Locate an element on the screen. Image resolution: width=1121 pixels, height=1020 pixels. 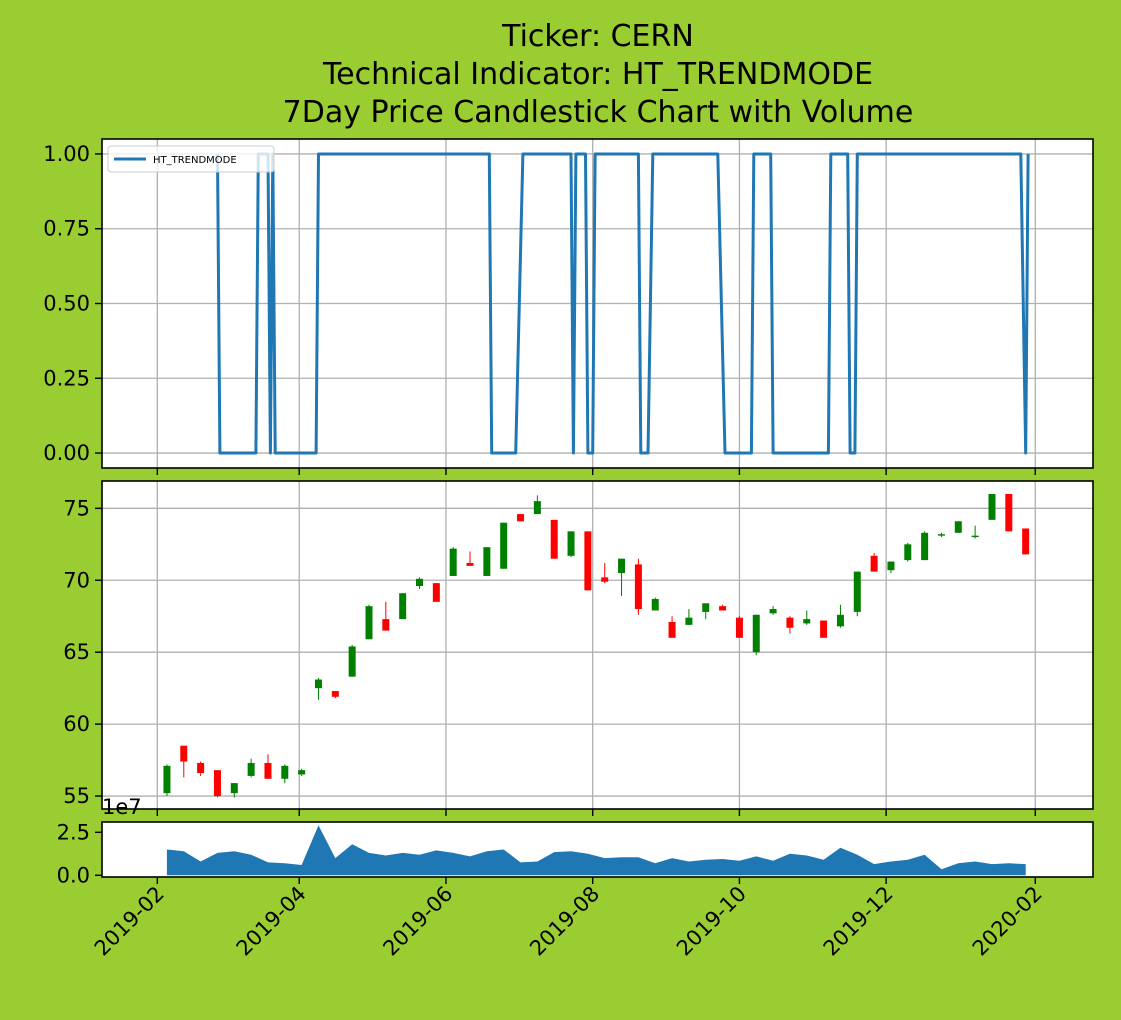
chart-title-line-1: Ticker: CERN is located at coordinates (597, 36).